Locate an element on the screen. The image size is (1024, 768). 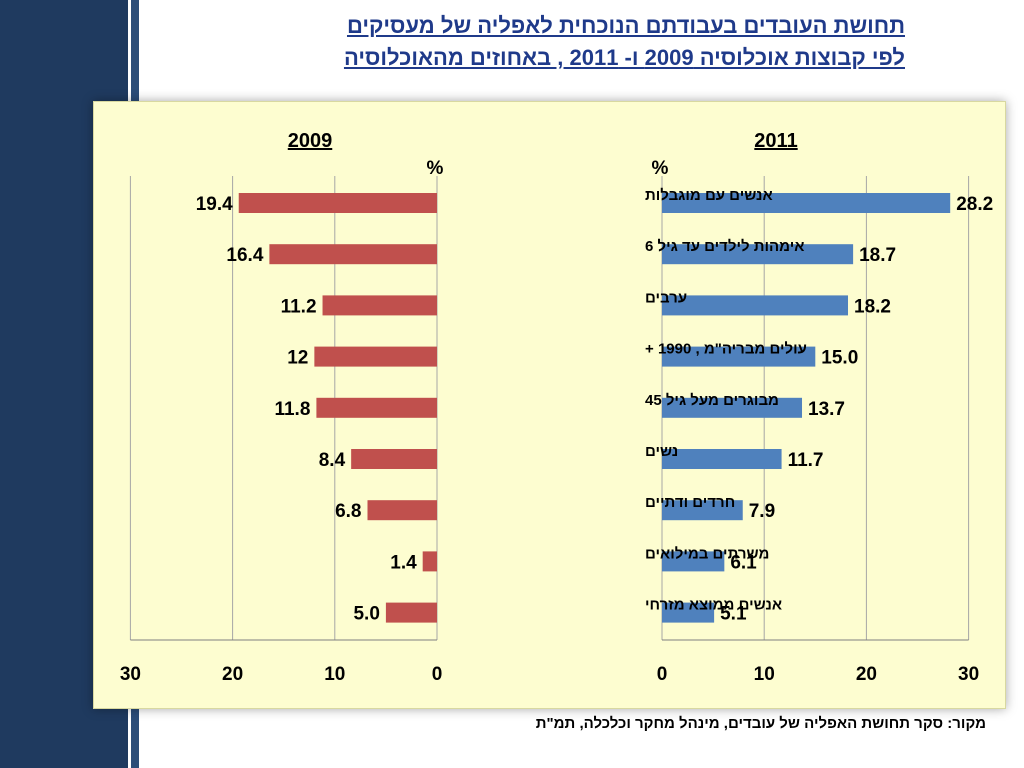
panel-title-2011: 2011 is located at coordinates (775, 141).